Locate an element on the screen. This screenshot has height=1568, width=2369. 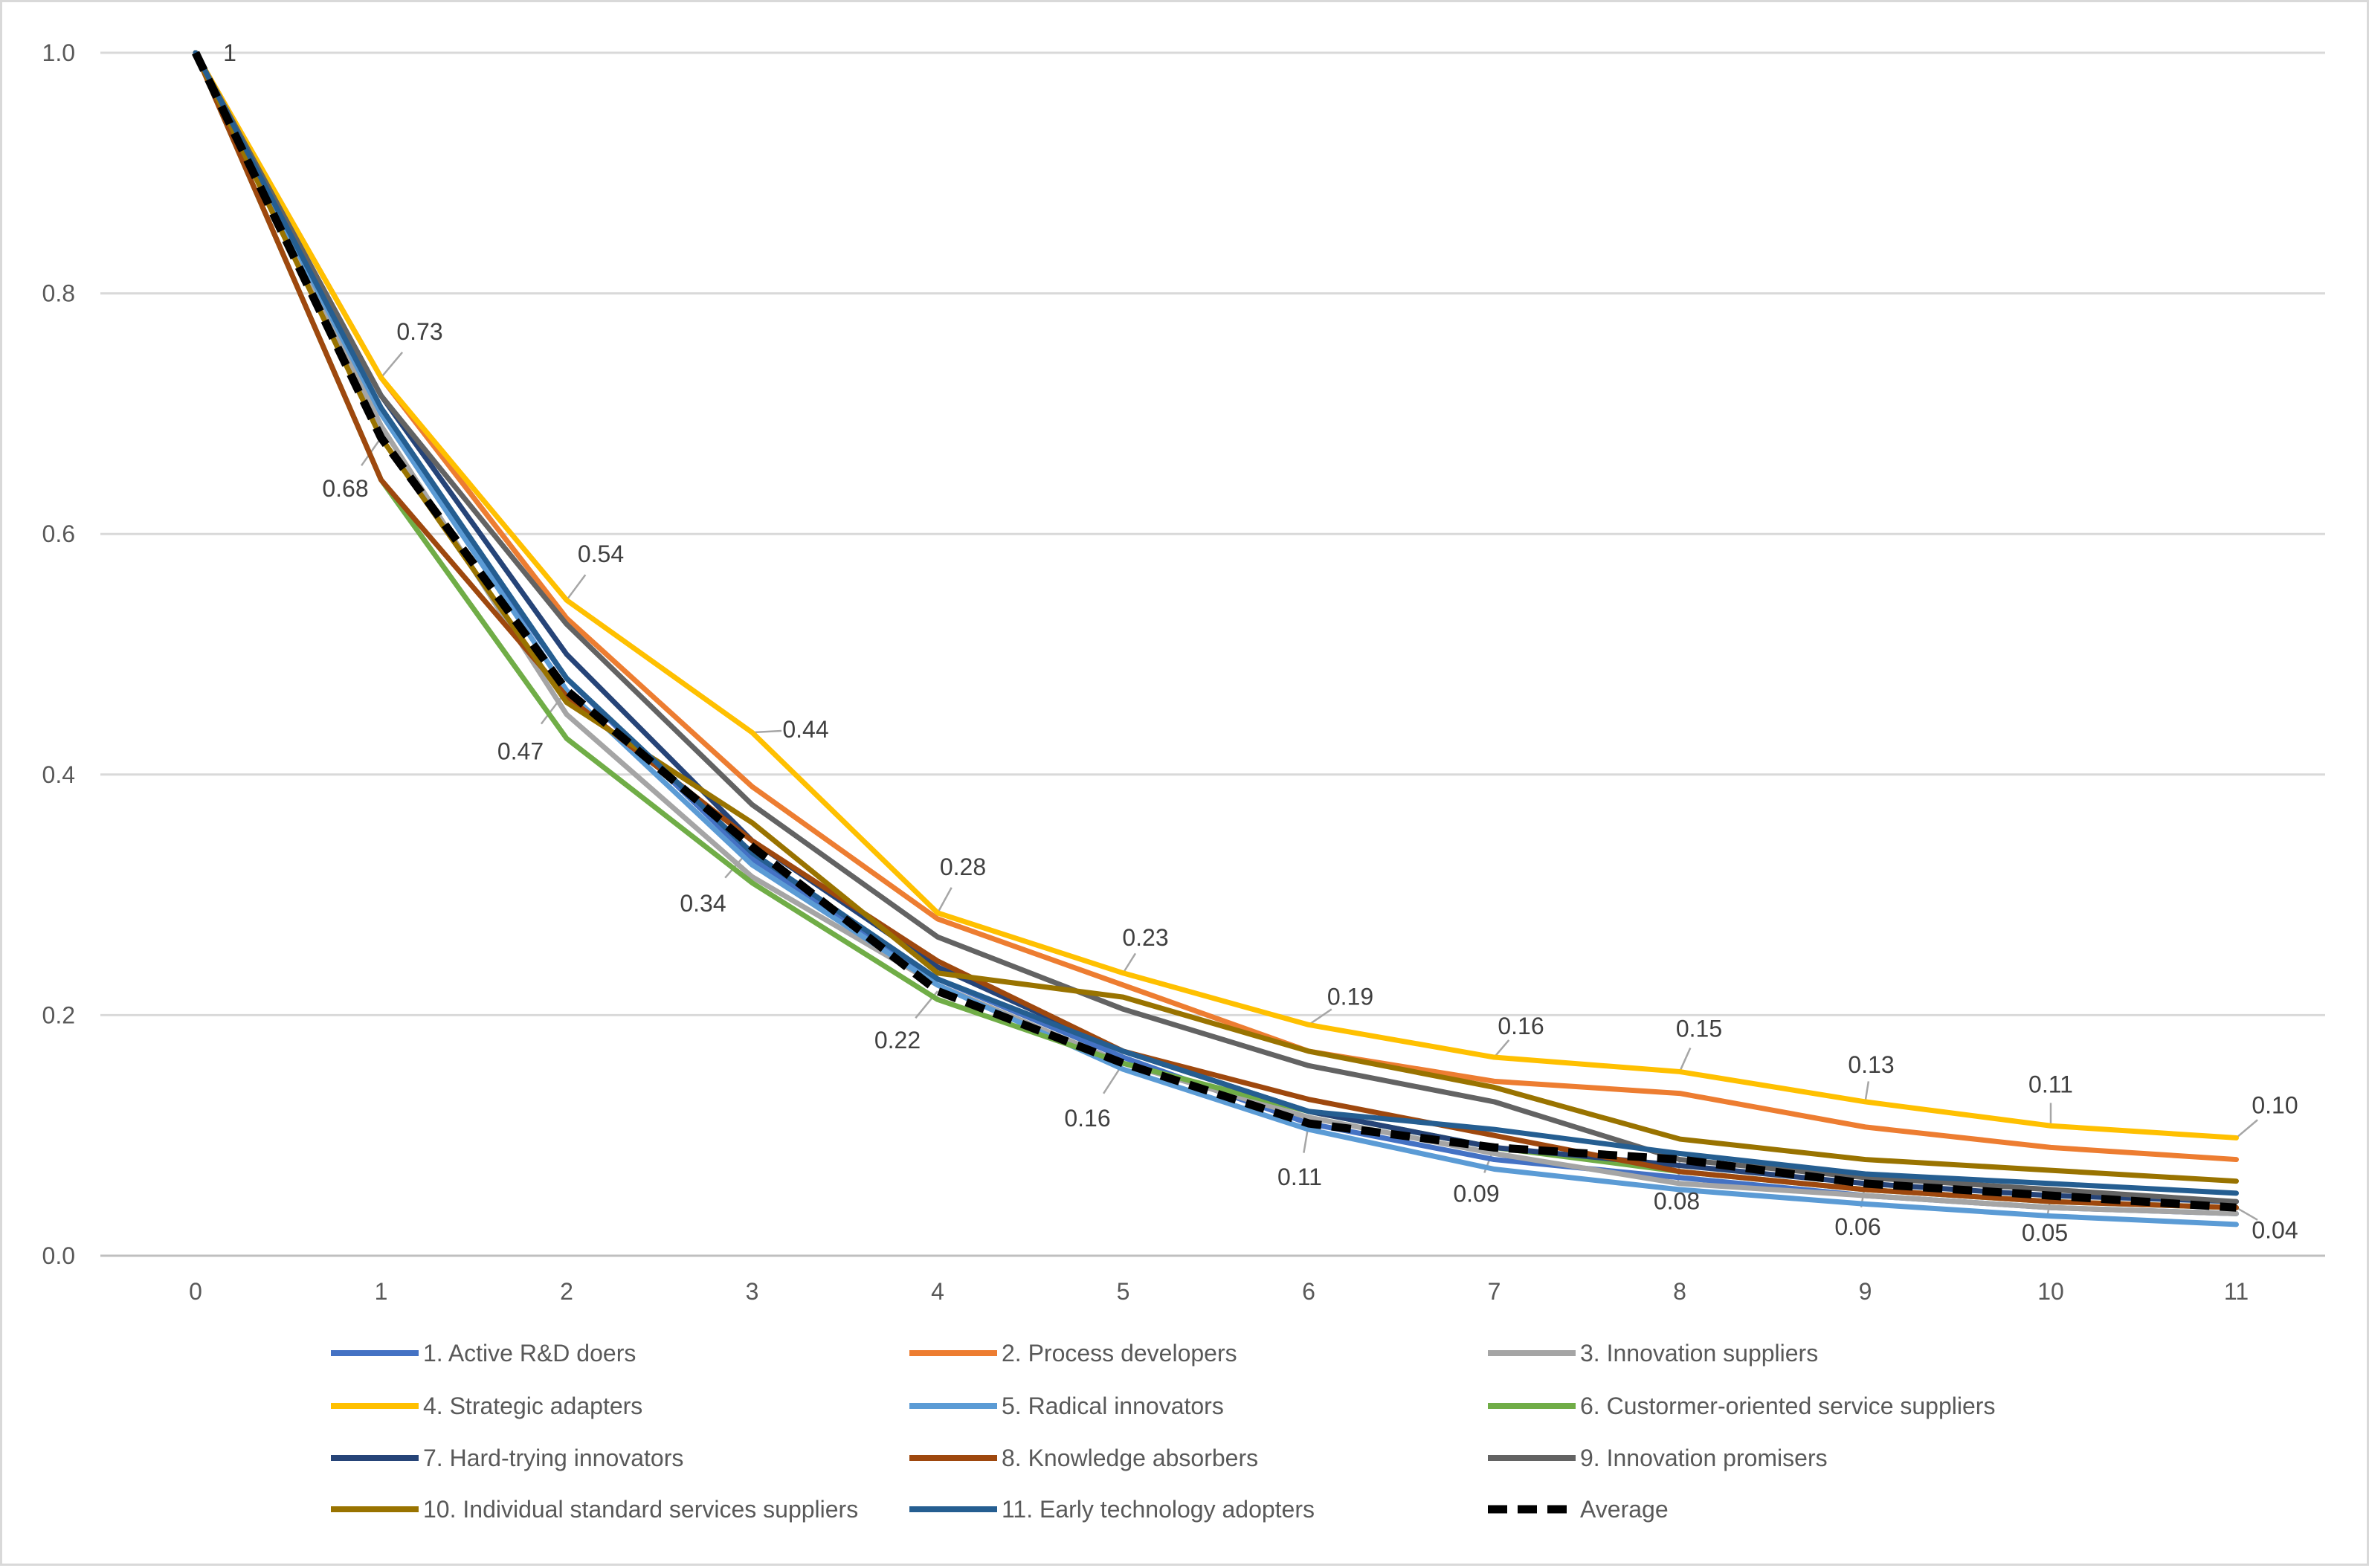
data-label: 0.19 is located at coordinates (1350, 996).